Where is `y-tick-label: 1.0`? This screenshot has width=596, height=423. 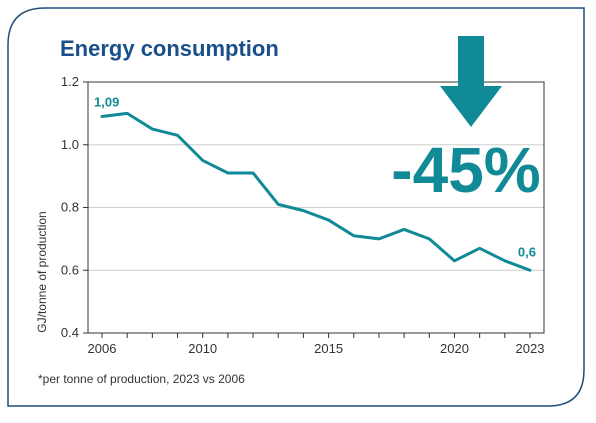
y-tick-label: 1.0 is located at coordinates (70, 144).